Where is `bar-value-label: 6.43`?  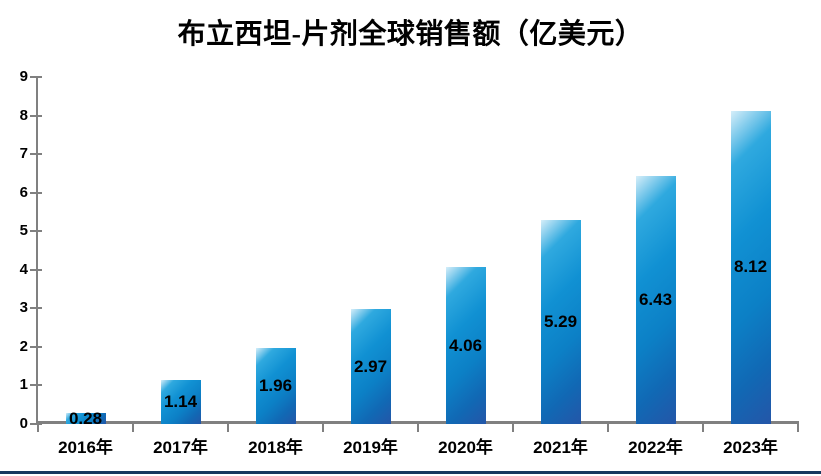
bar-value-label: 6.43 is located at coordinates (655, 300).